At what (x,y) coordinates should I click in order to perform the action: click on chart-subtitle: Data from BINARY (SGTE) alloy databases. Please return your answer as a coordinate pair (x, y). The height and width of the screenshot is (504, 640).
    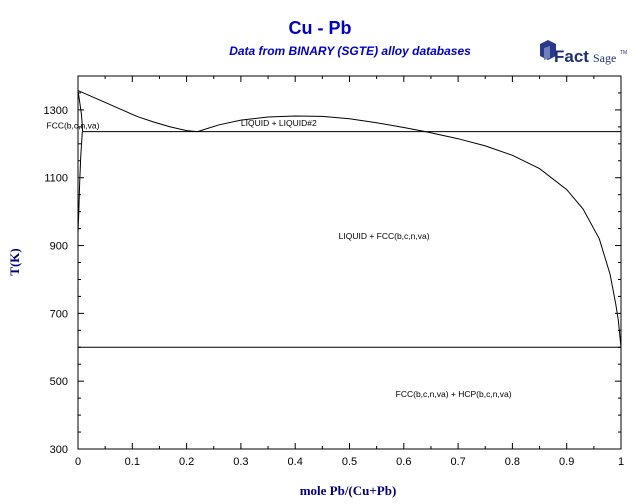
    Looking at the image, I should click on (350, 51).